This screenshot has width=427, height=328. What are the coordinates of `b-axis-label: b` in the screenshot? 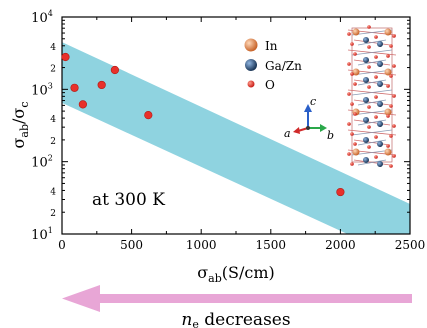 It's located at (330, 135).